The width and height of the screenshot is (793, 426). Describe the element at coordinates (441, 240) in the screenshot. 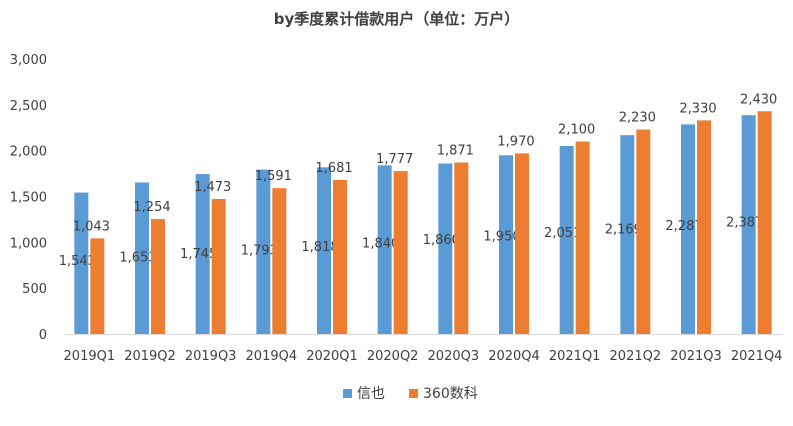

I see `data-label: 1,860` at that location.